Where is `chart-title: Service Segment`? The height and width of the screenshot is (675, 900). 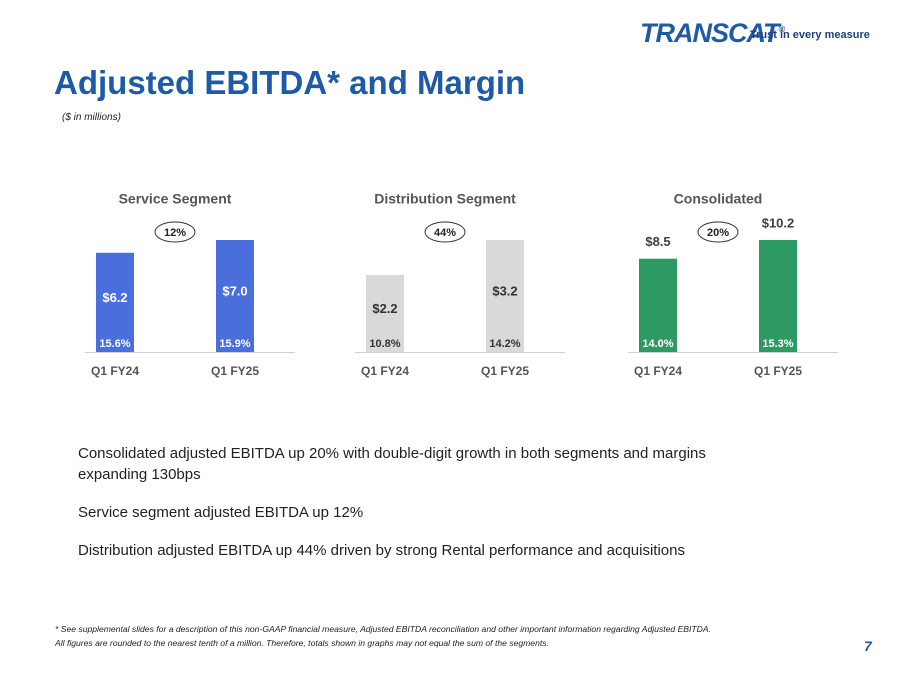 chart-title: Service Segment is located at coordinates (175, 199).